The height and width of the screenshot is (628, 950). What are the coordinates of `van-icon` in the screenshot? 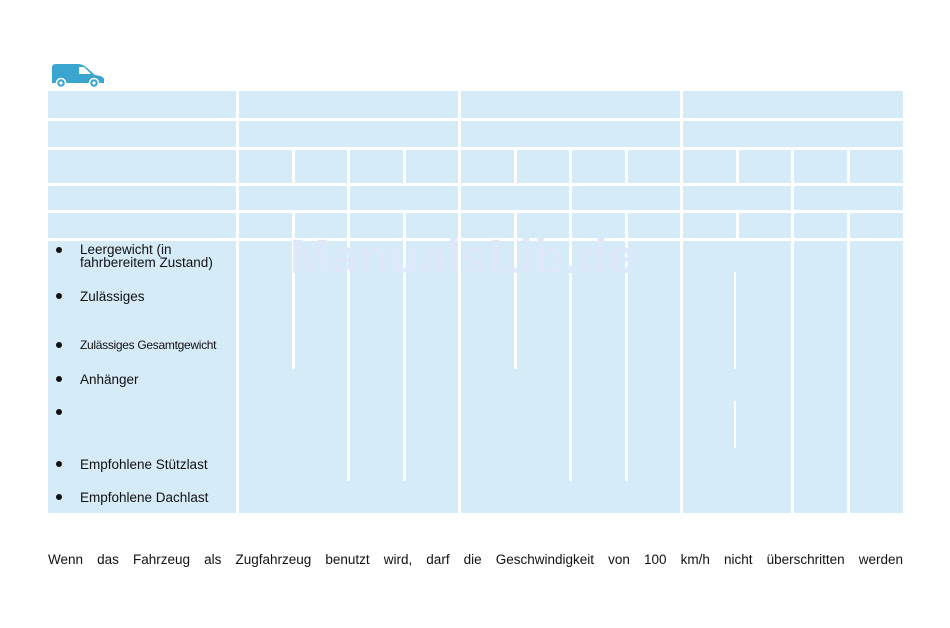 It's located at (78, 76).